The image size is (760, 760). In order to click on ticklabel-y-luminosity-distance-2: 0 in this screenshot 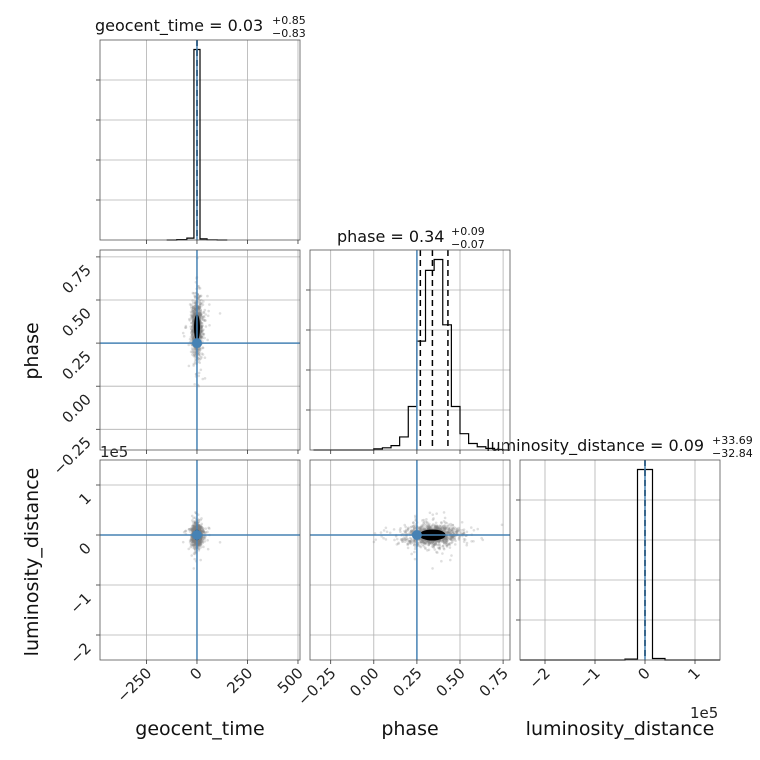, I will do `click(84, 548)`.